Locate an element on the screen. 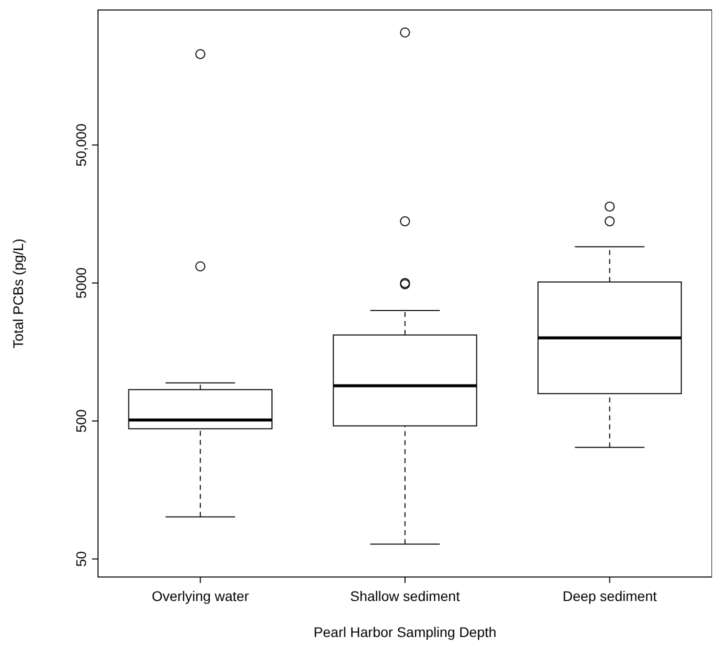  x-tick-label: Deep sediment is located at coordinates (609, 596).